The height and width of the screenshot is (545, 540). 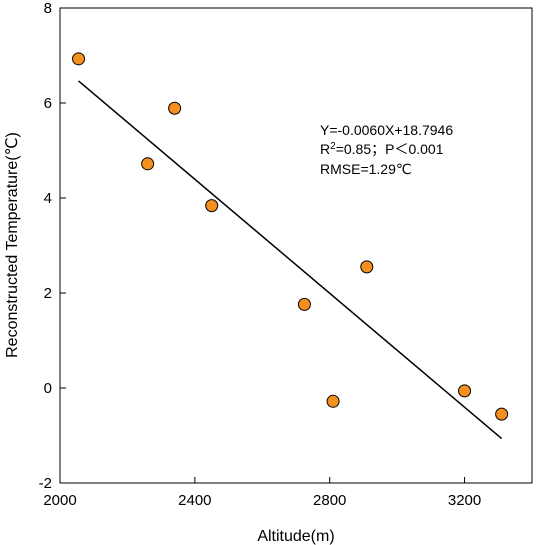 What do you see at coordinates (329, 500) in the screenshot?
I see `x-tick-label: 2800` at bounding box center [329, 500].